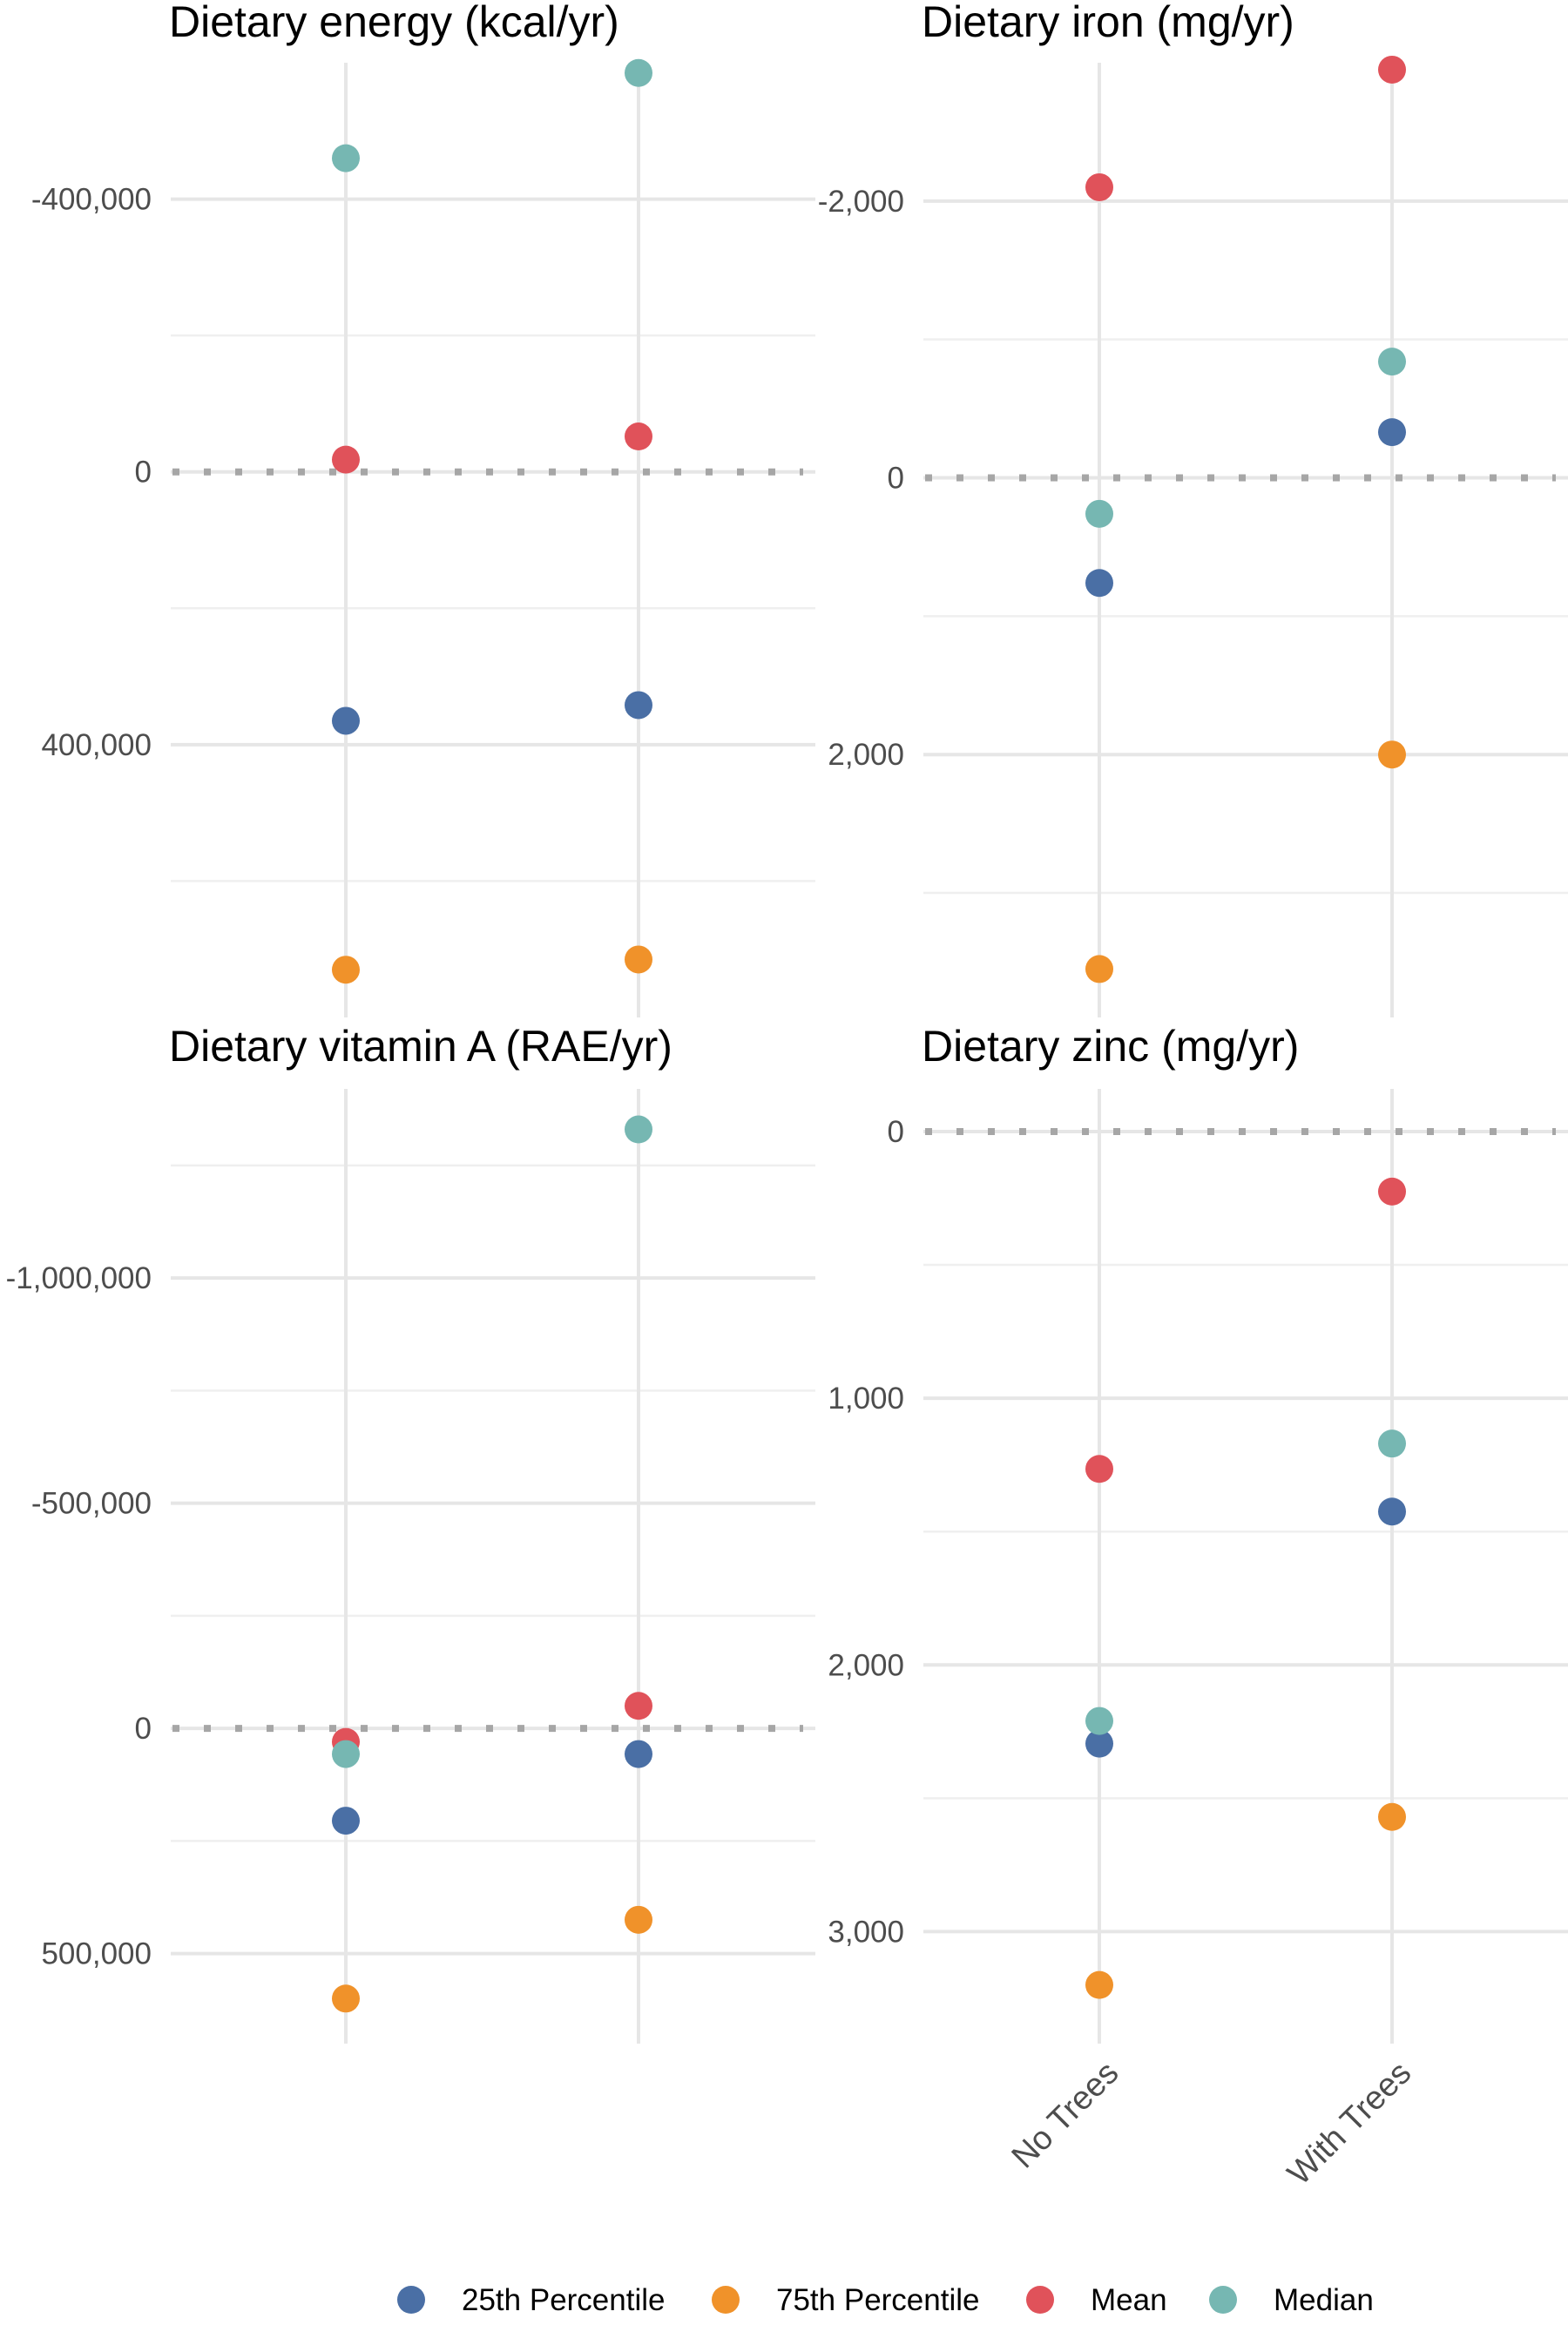  I want to click on legend-item: 25th Percentile, so click(531, 2300).